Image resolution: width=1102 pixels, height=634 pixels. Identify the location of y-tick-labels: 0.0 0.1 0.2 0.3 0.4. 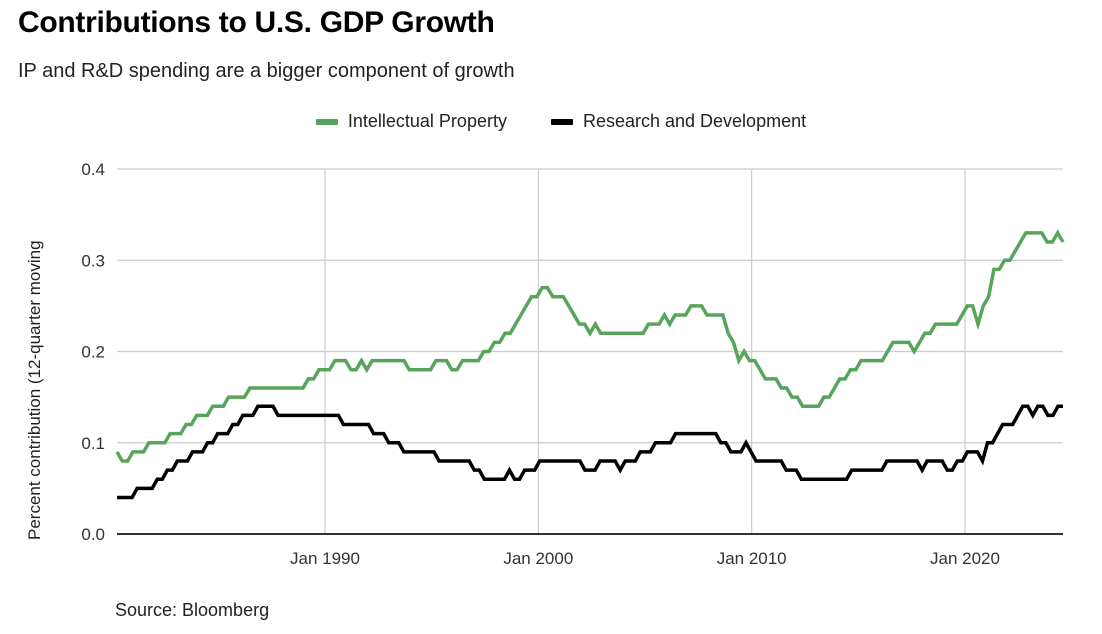
(93, 352).